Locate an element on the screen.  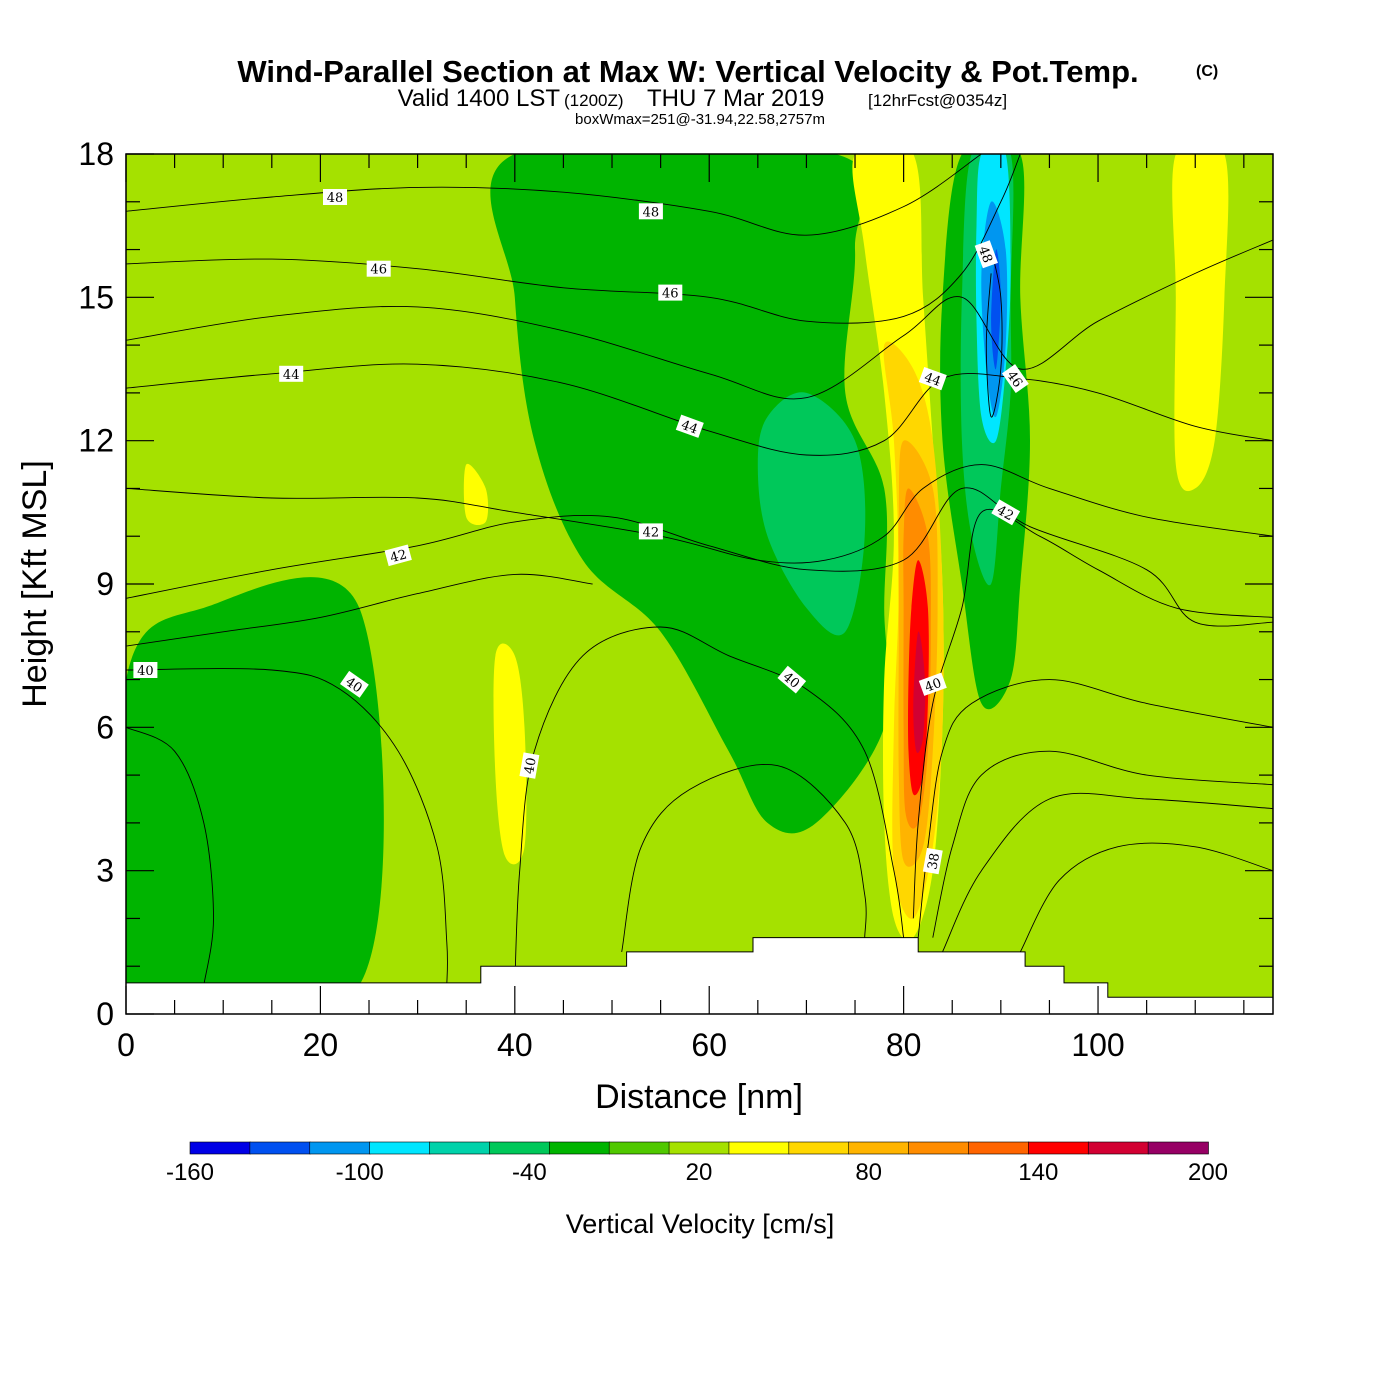
contour-label-text: 38 is located at coordinates (934, 861).